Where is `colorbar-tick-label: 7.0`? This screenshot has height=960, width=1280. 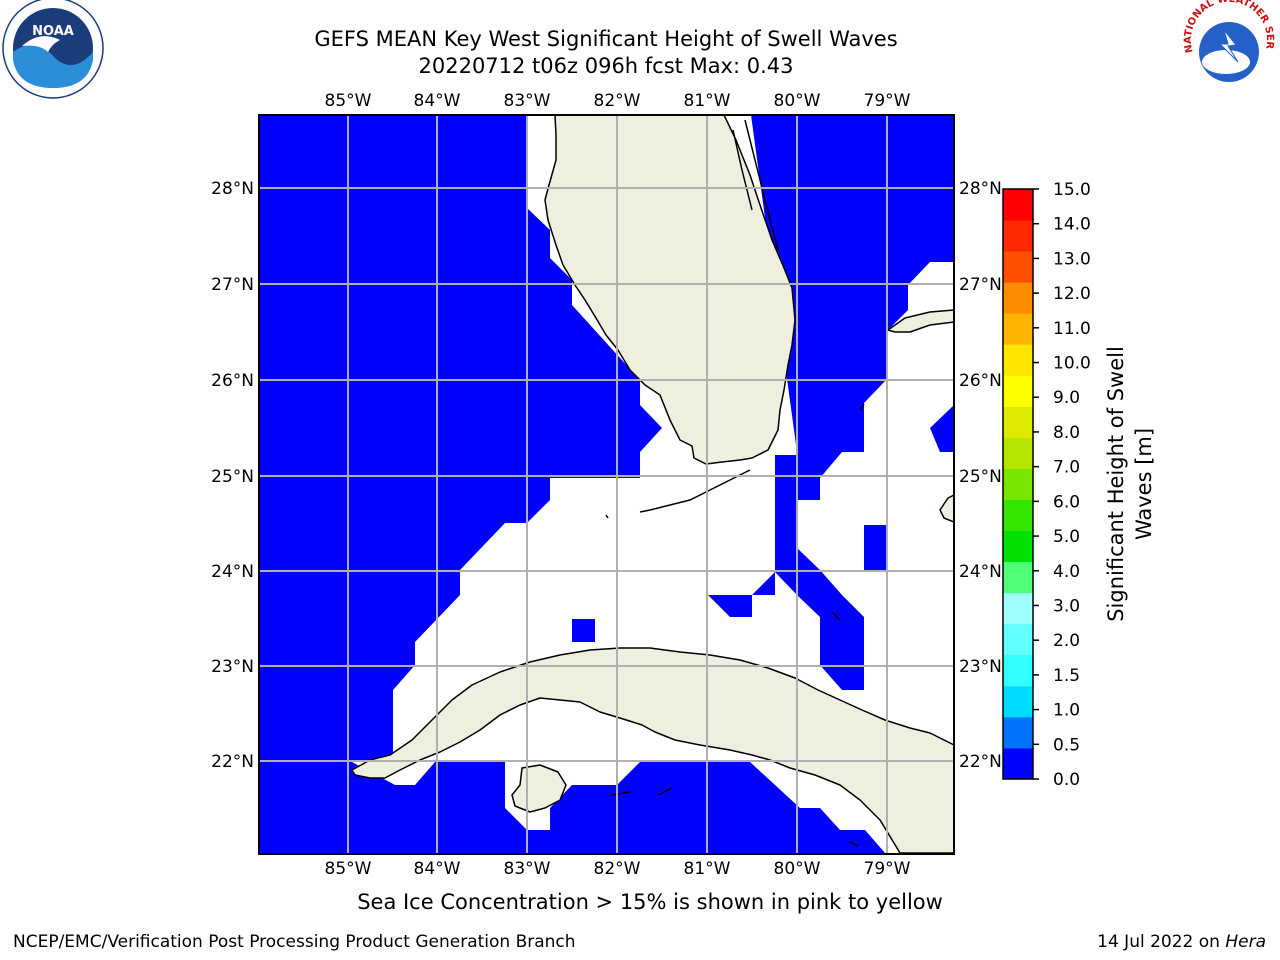
colorbar-tick-label: 7.0 is located at coordinates (1066, 468).